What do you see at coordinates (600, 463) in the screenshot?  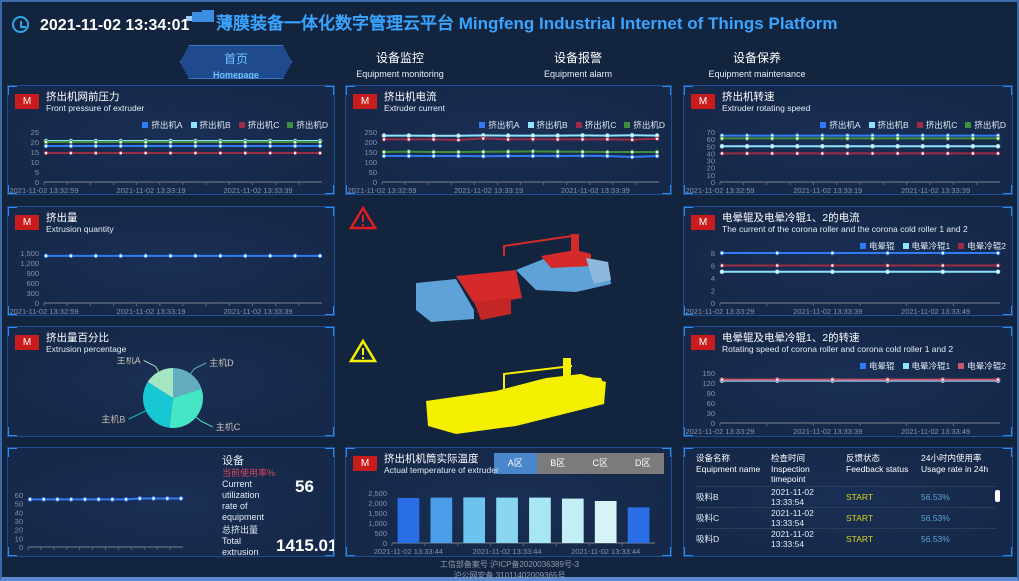 I see `tab-zone-c: C区` at bounding box center [600, 463].